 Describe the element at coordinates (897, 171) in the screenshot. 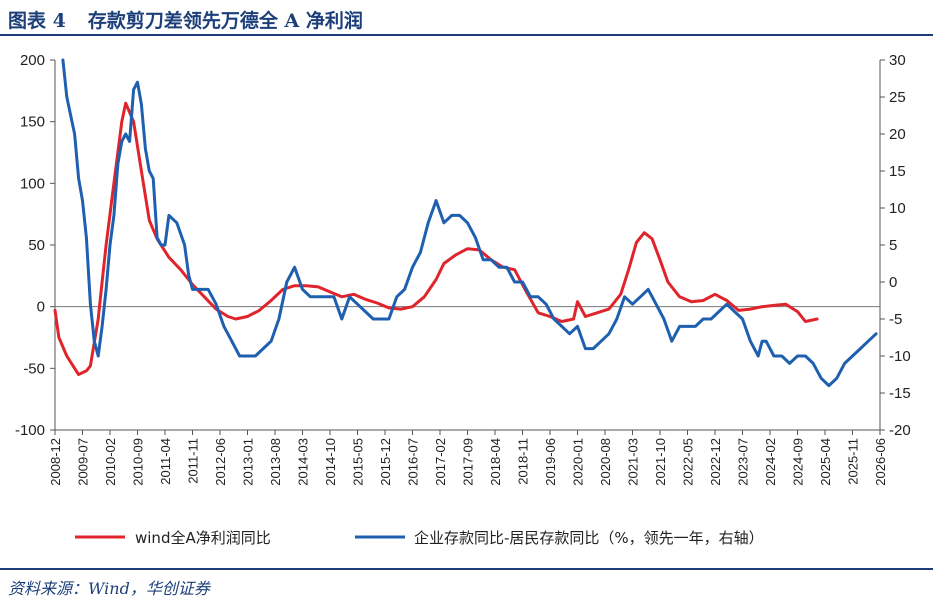

I see `right-y-tick-label: 15` at that location.